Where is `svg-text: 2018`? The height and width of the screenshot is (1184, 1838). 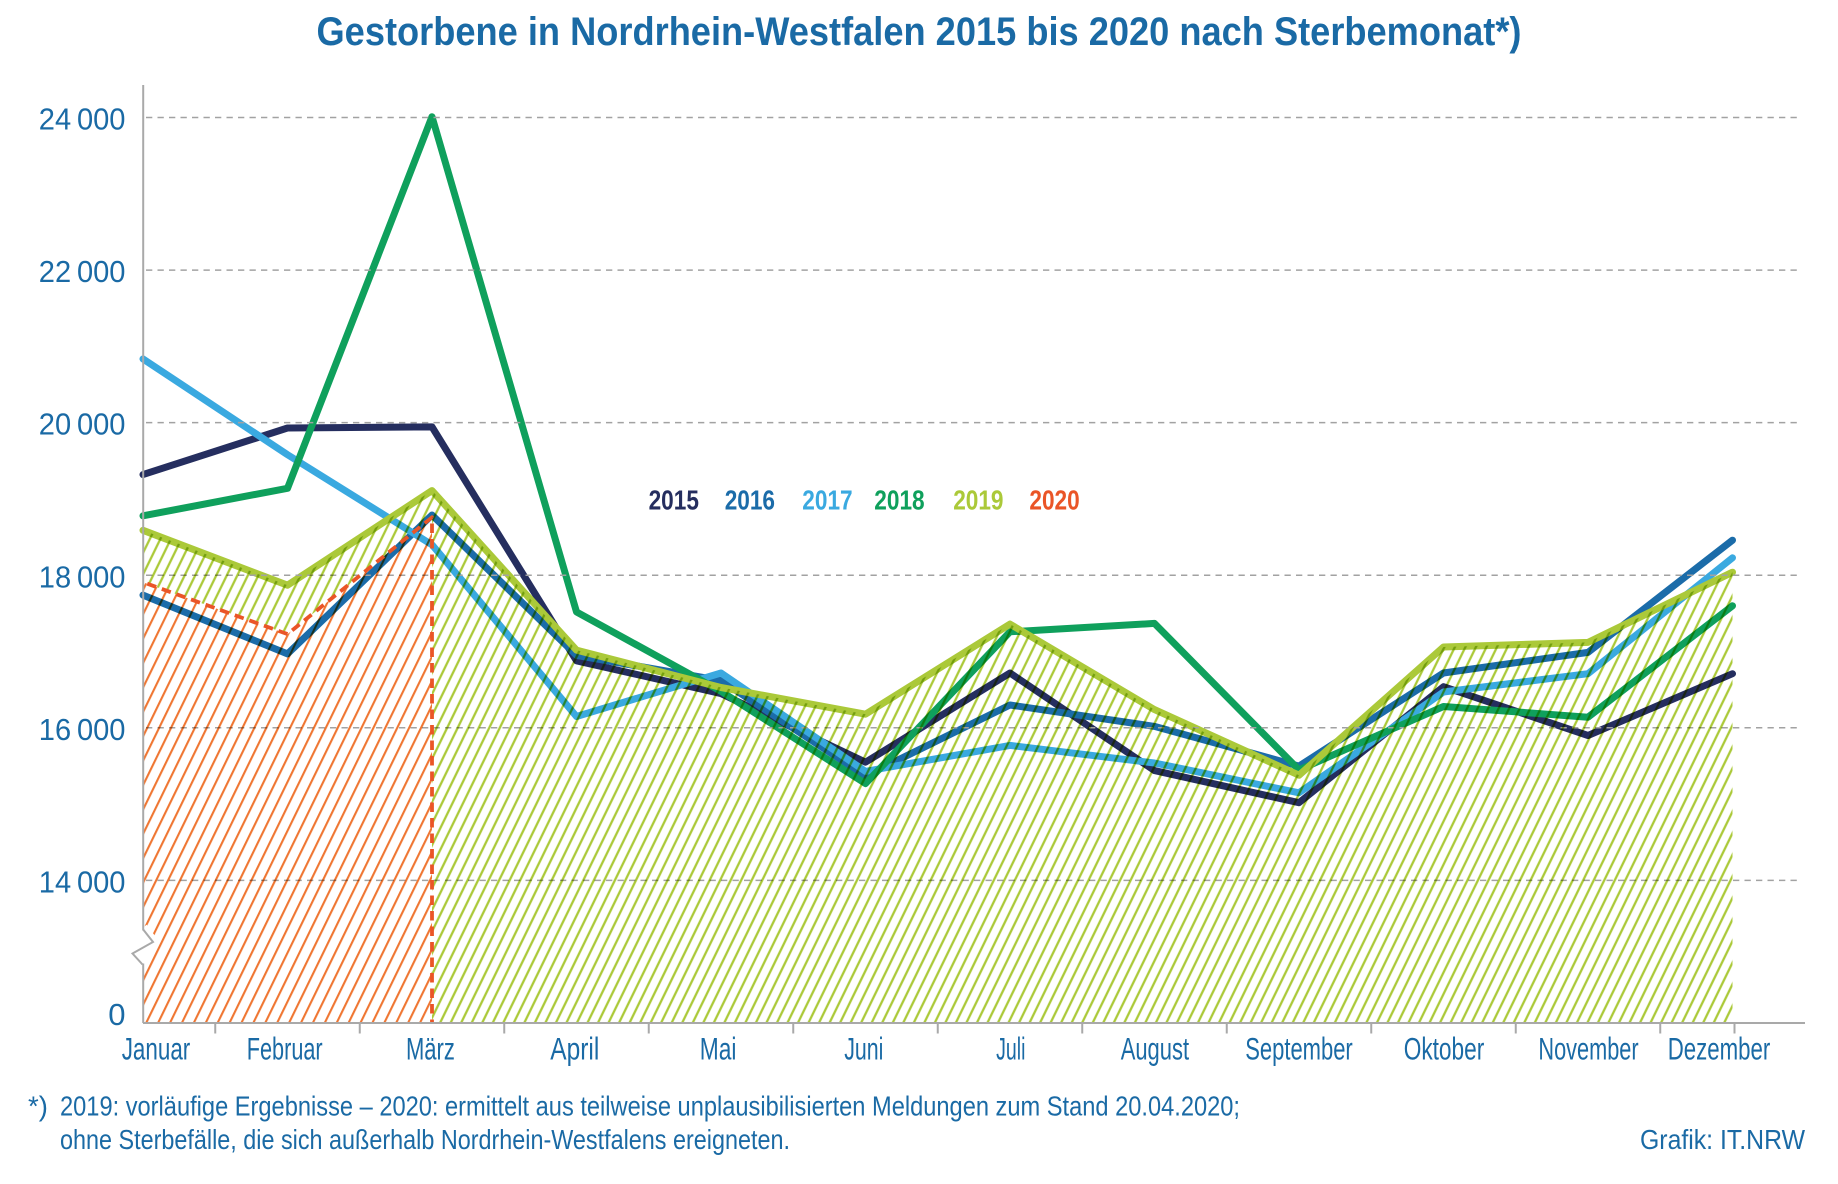 svg-text: 2018 is located at coordinates (899, 499).